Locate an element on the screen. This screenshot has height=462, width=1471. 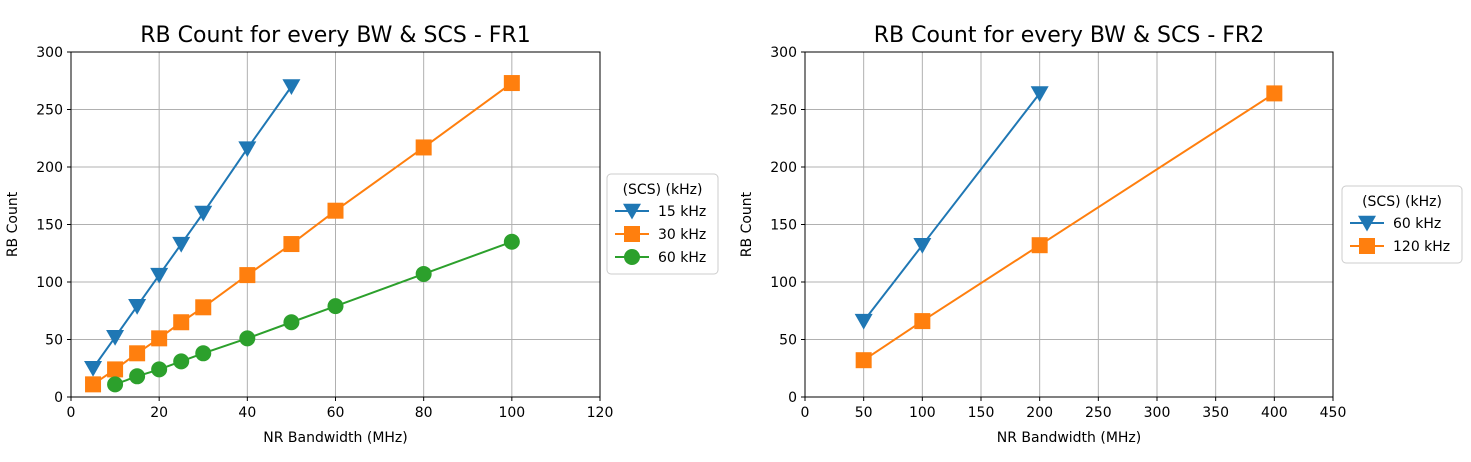
chart-title: RB Count for every BW & SCS - FR1 is located at coordinates (335, 35).